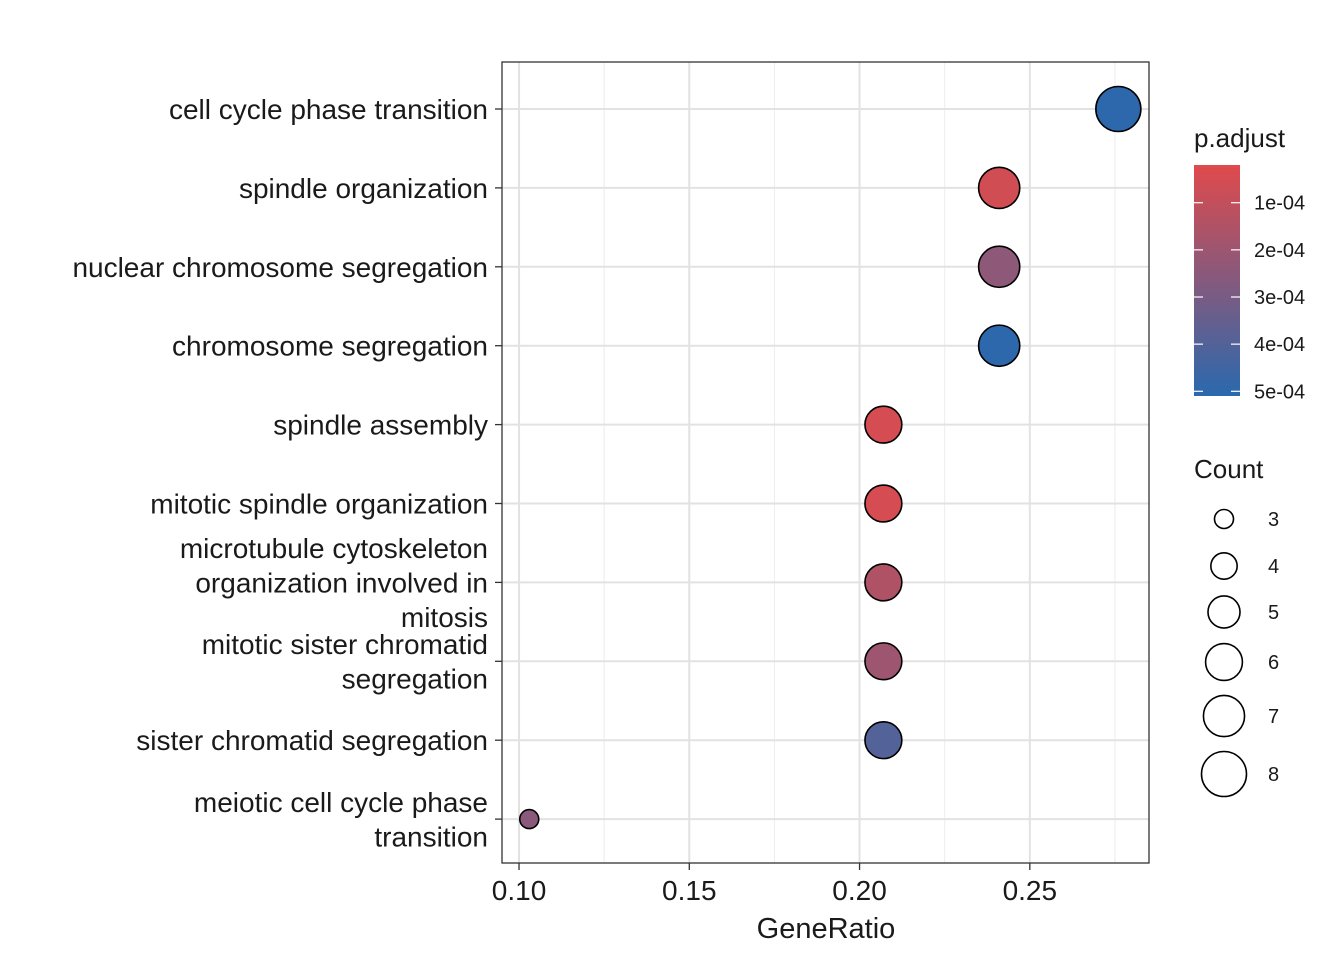 Image resolution: width=1344 pixels, height=960 pixels. Describe the element at coordinates (1273, 717) in the screenshot. I see `size-legend-label: 7` at that location.